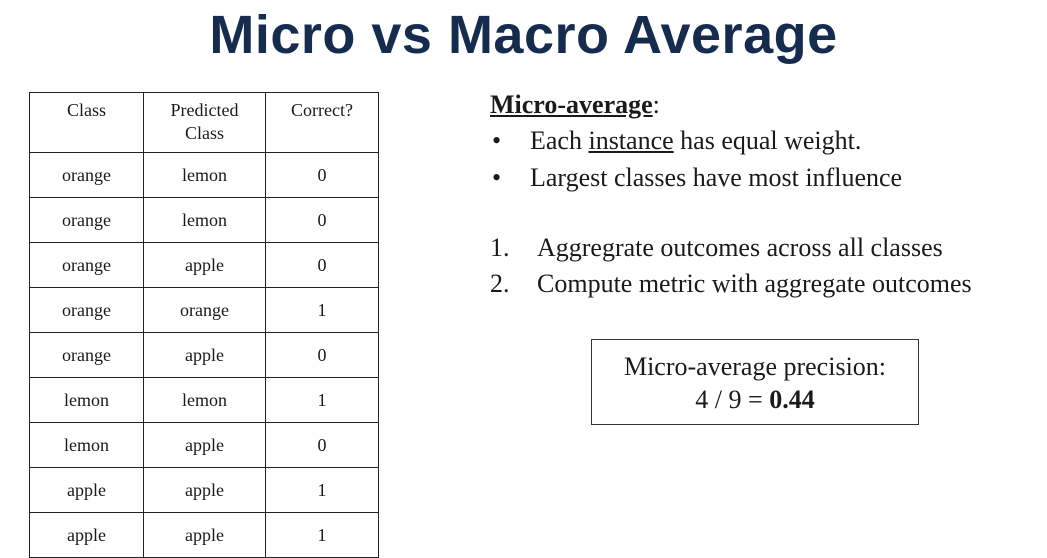 This screenshot has height=558, width=1047. I want to click on heading-colon: :, so click(656, 104).